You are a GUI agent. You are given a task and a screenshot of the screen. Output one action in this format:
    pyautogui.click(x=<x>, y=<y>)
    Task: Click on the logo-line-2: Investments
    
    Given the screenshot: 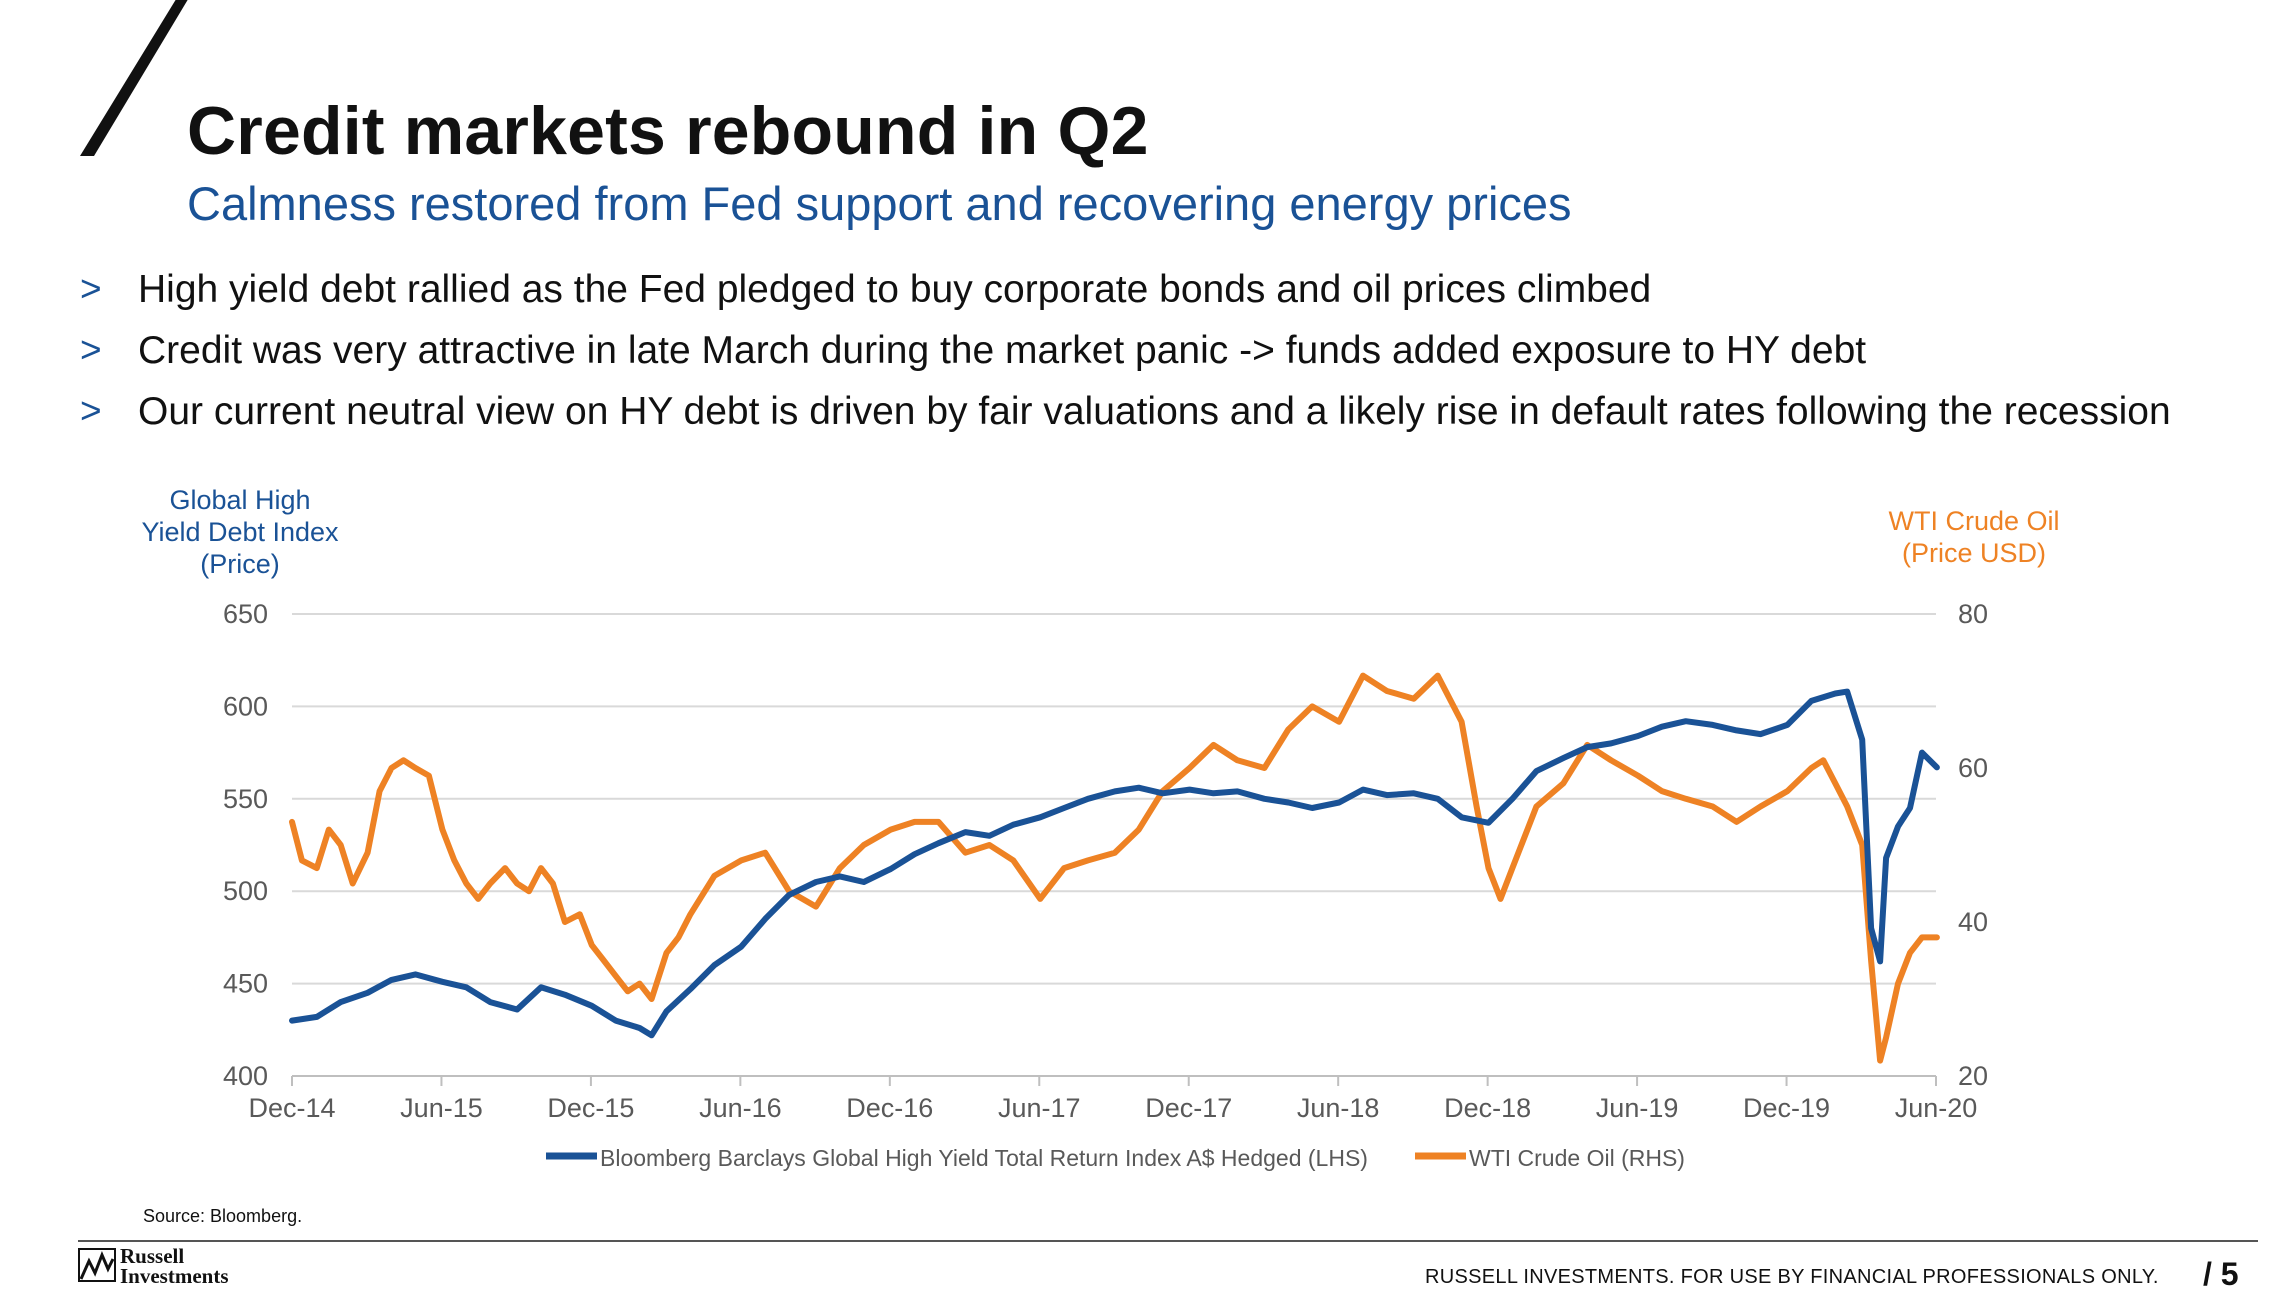 What is the action you would take?
    pyautogui.click(x=174, y=1276)
    